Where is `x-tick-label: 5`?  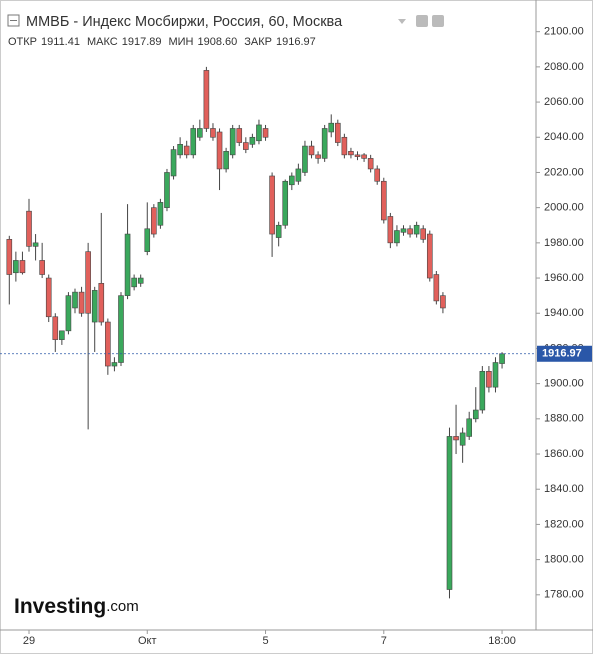
x-tick-label: 5 is located at coordinates (265, 641).